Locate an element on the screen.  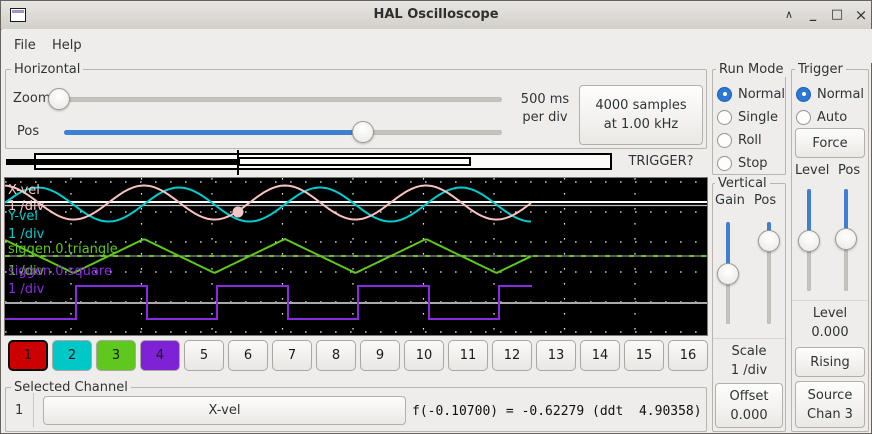
selected-channel-group is located at coordinates (356, 409).